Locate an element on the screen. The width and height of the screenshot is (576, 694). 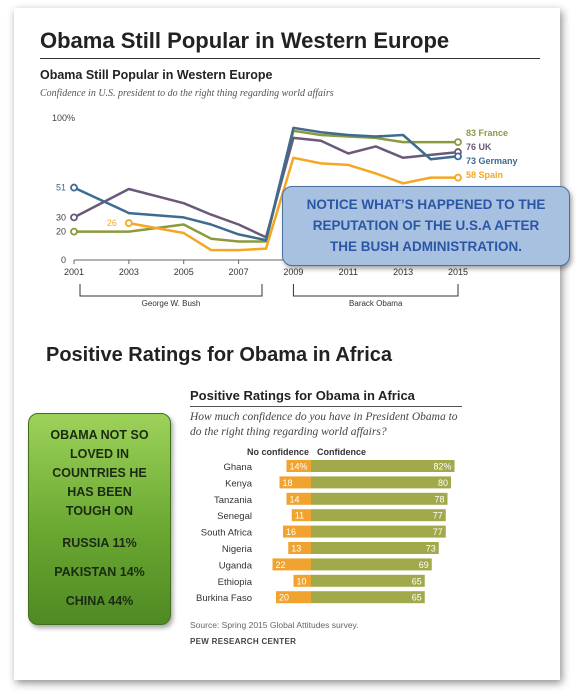
era-obama-bracket is located at coordinates (375, 290).